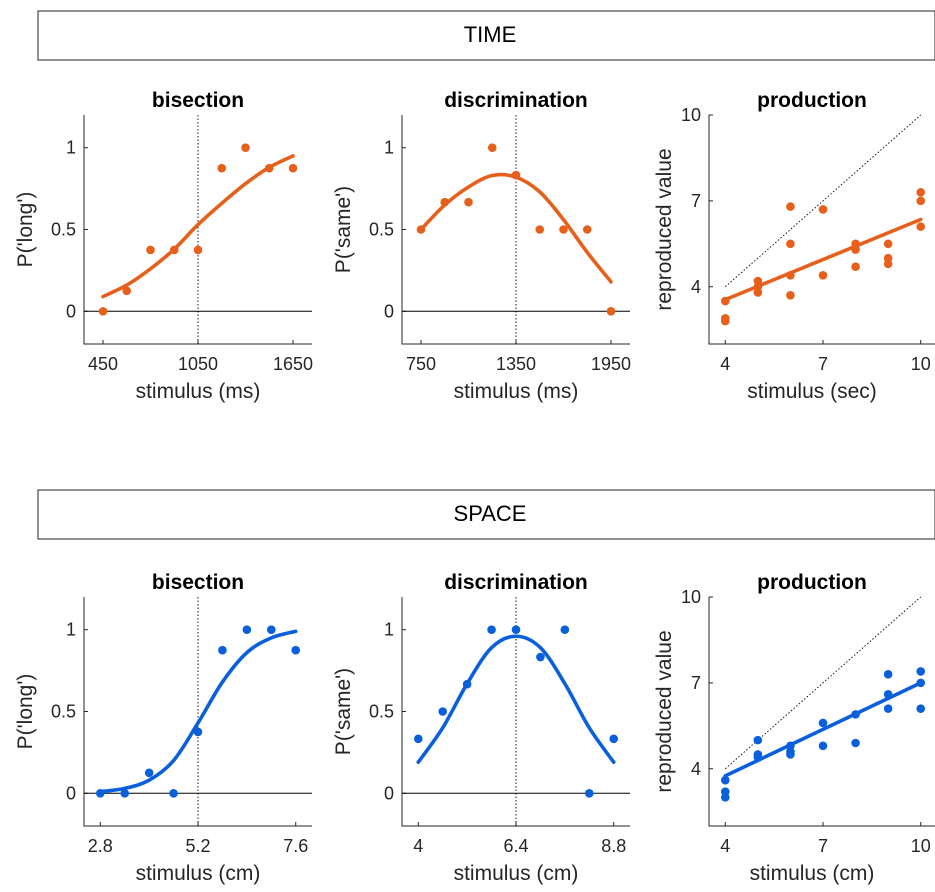 This screenshot has height=892, width=935. Describe the element at coordinates (516, 873) in the screenshot. I see `space-discrimination-xlabel: stimulus (cm)` at that location.